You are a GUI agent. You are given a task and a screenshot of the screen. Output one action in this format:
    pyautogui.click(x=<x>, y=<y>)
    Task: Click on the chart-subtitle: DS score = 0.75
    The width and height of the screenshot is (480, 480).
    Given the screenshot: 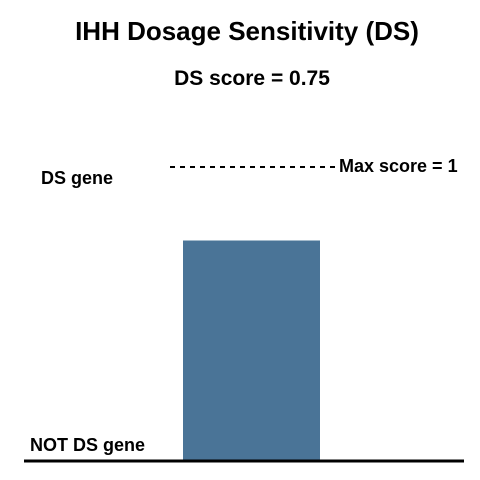 What is the action you would take?
    pyautogui.click(x=252, y=78)
    